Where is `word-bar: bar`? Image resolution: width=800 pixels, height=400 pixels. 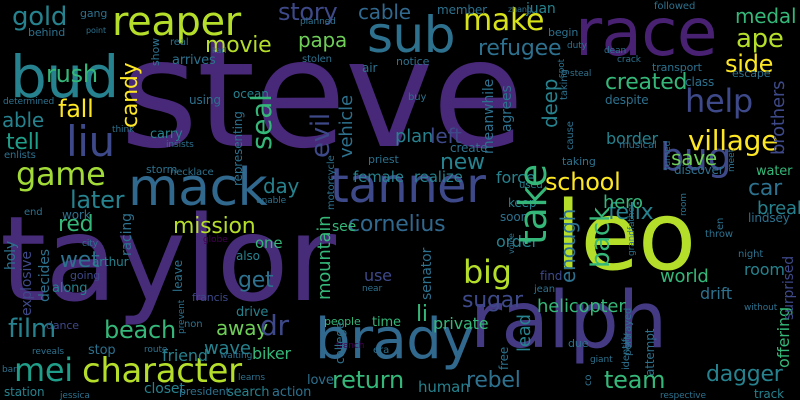
word-bar: bar is located at coordinates (9, 370).